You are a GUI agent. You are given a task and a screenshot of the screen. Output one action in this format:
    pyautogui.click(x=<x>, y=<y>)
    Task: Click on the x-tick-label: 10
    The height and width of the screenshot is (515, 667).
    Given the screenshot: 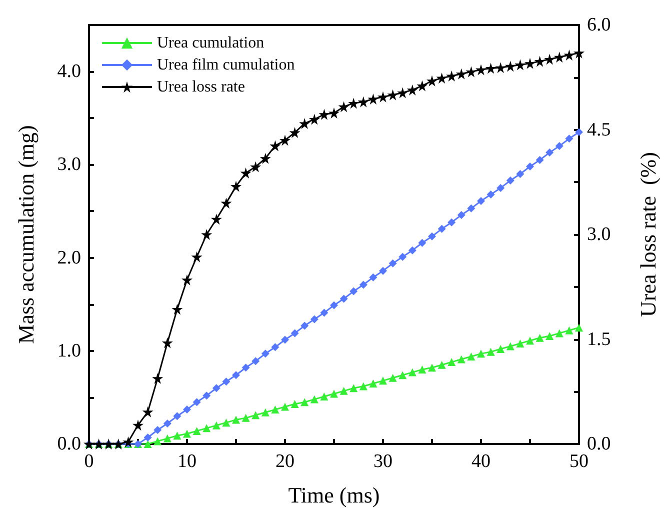 What is the action you would take?
    pyautogui.click(x=187, y=461)
    